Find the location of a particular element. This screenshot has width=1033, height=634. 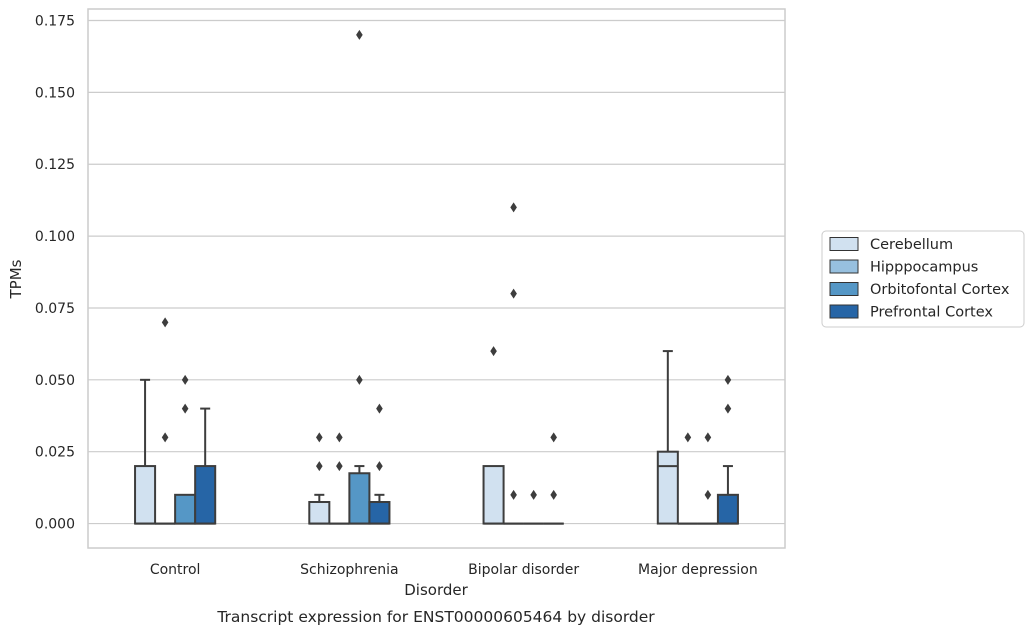

legend-frame is located at coordinates (923, 279).